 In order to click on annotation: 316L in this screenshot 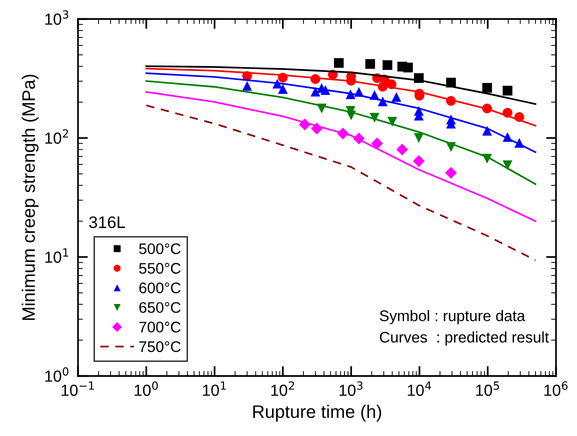, I will do `click(107, 222)`.